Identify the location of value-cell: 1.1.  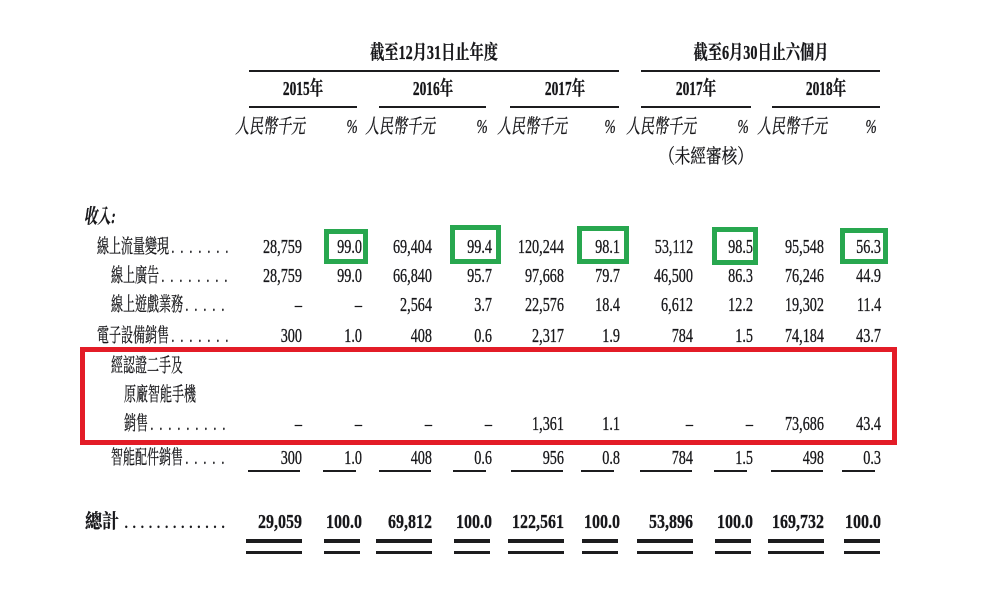
(592, 424).